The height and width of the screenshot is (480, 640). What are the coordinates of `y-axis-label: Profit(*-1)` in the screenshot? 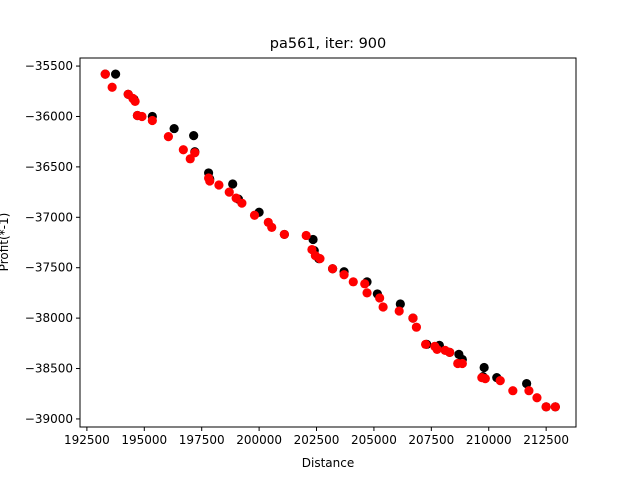 It's located at (5, 242).